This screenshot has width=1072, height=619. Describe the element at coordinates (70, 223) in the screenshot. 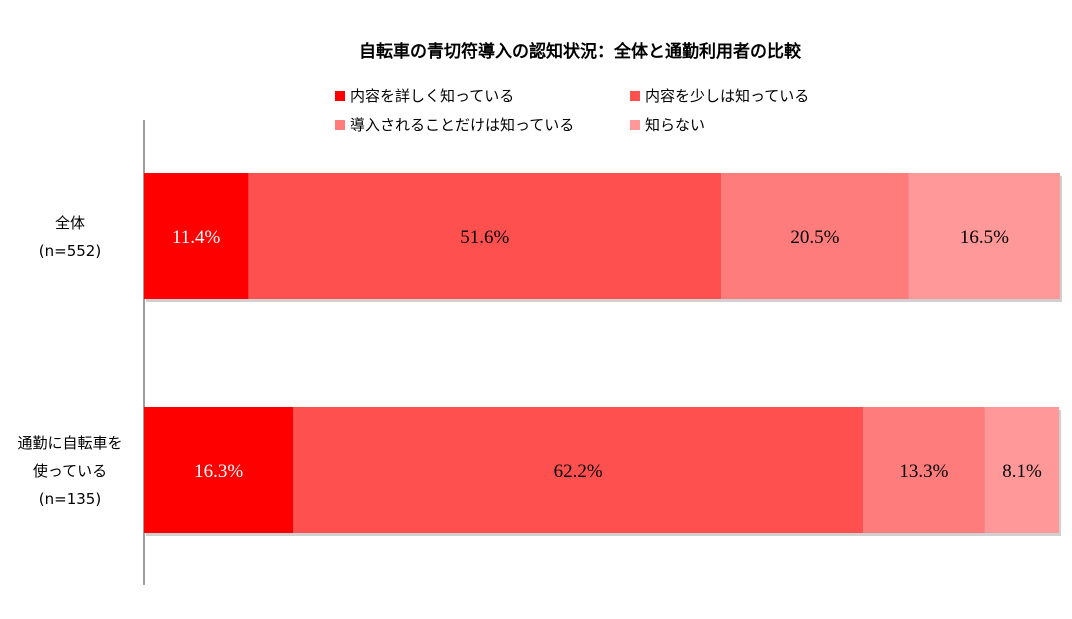

I see `category-label: 全体` at that location.